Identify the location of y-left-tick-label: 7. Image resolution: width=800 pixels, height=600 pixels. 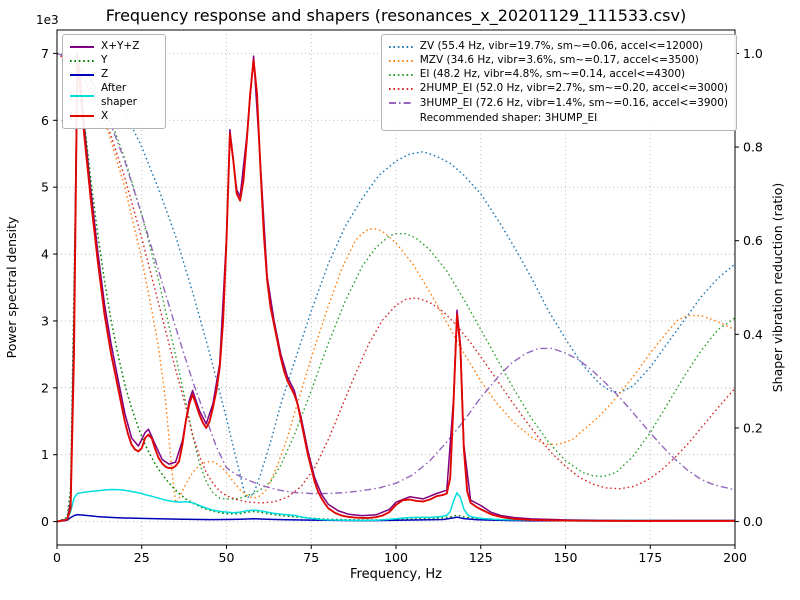
(45, 53).